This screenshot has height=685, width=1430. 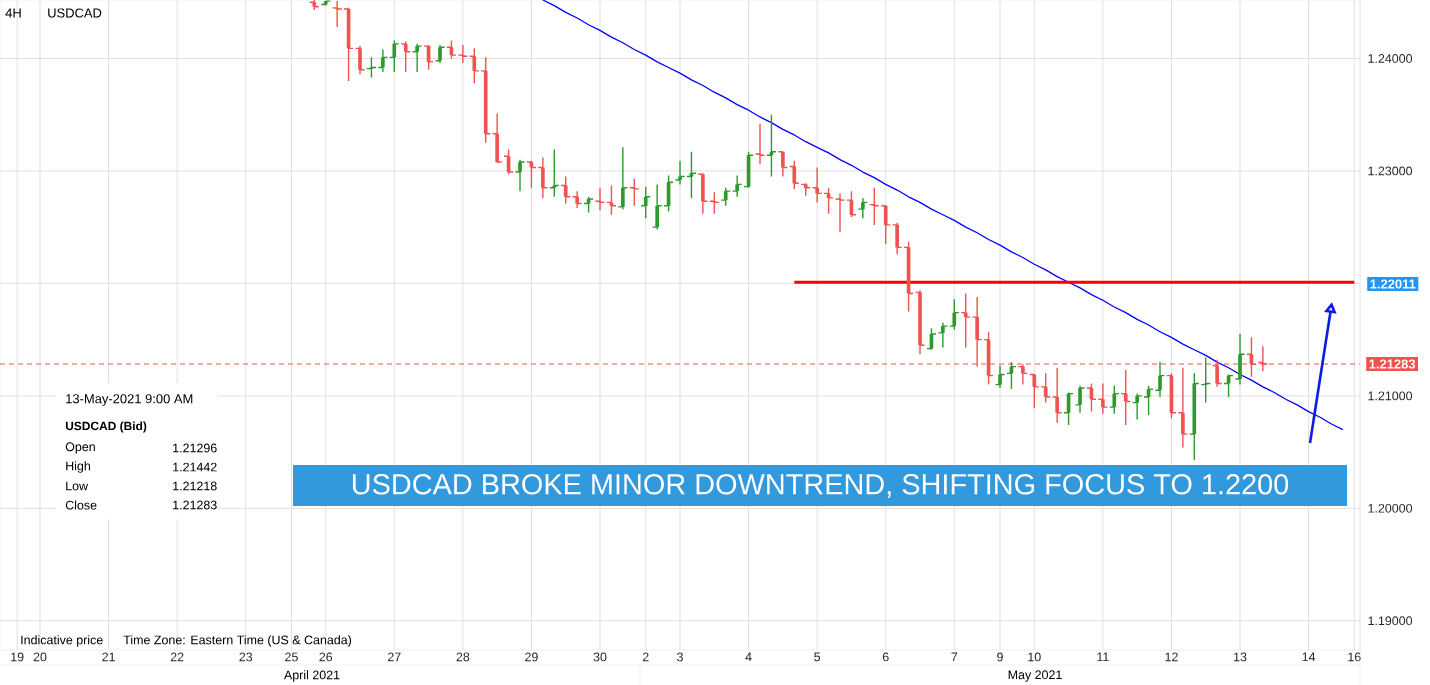 I want to click on text: April 2021, so click(x=312, y=676).